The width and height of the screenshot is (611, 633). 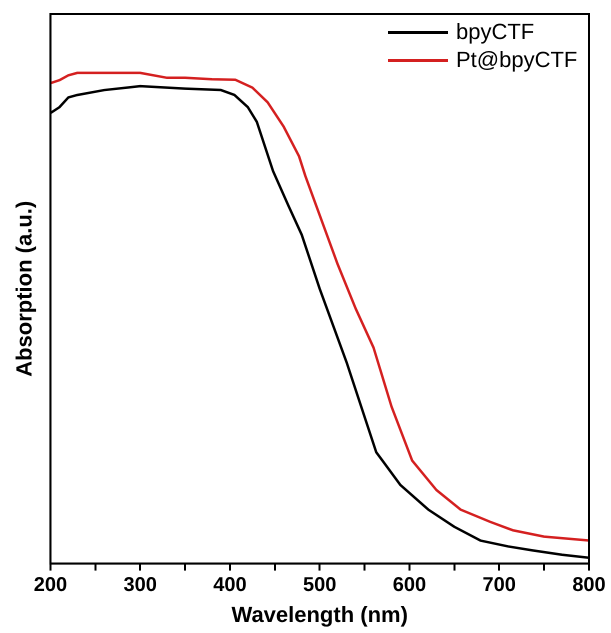 I want to click on legend-label: Pt@bpyCTF, so click(x=517, y=60).